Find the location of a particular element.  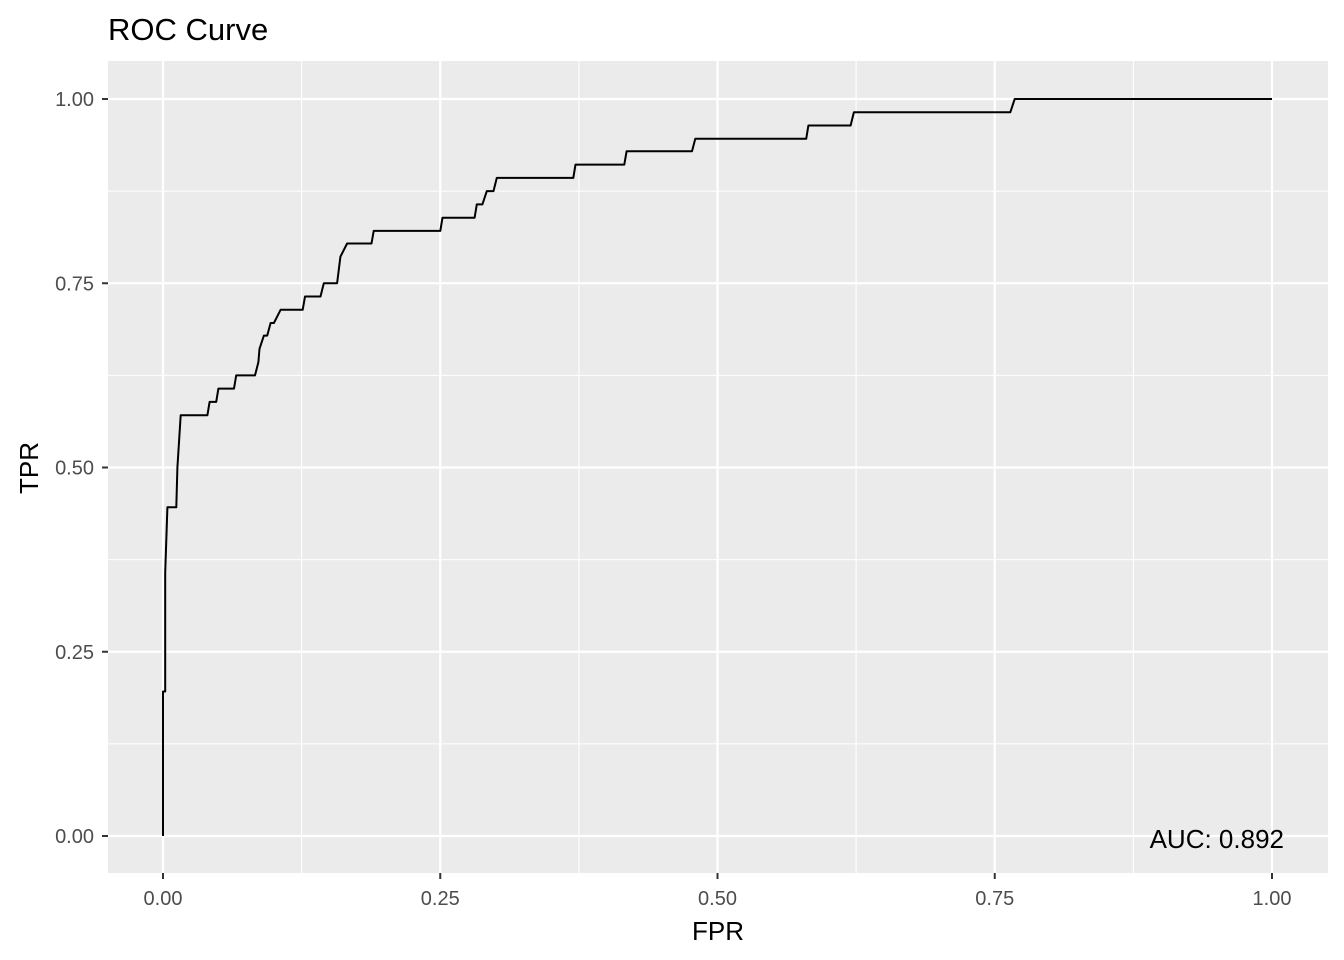

x-tick-label: 1.00 is located at coordinates (1272, 899).